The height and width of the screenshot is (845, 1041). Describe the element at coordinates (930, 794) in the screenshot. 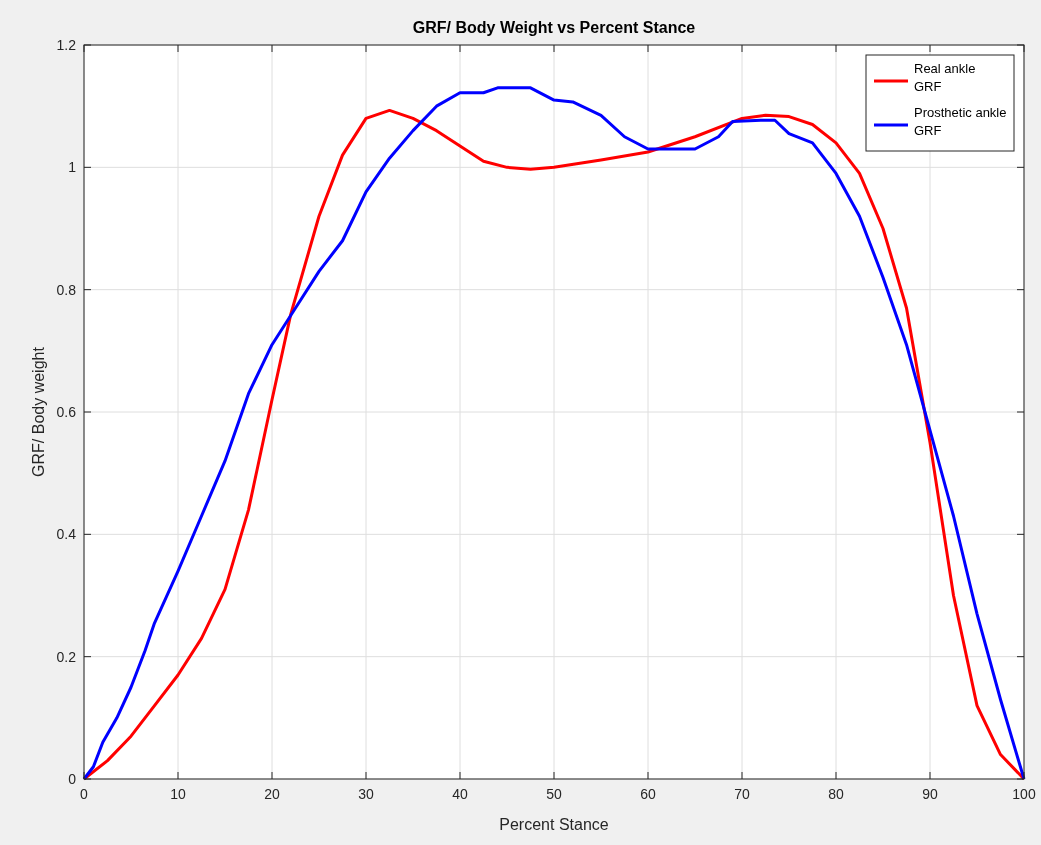

I see `x-tick-label: 90` at that location.